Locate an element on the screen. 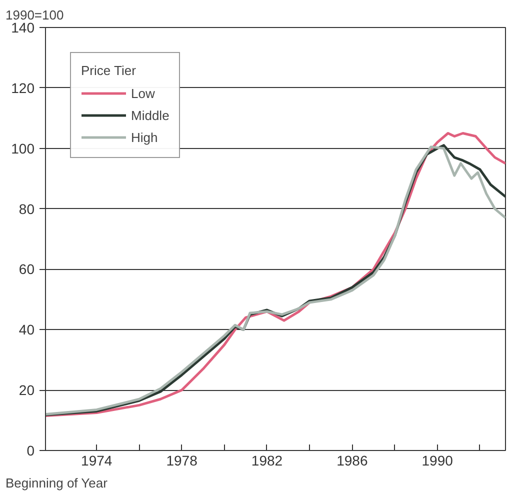 The height and width of the screenshot is (500, 513). y-tick-label: 100 is located at coordinates (23, 148).